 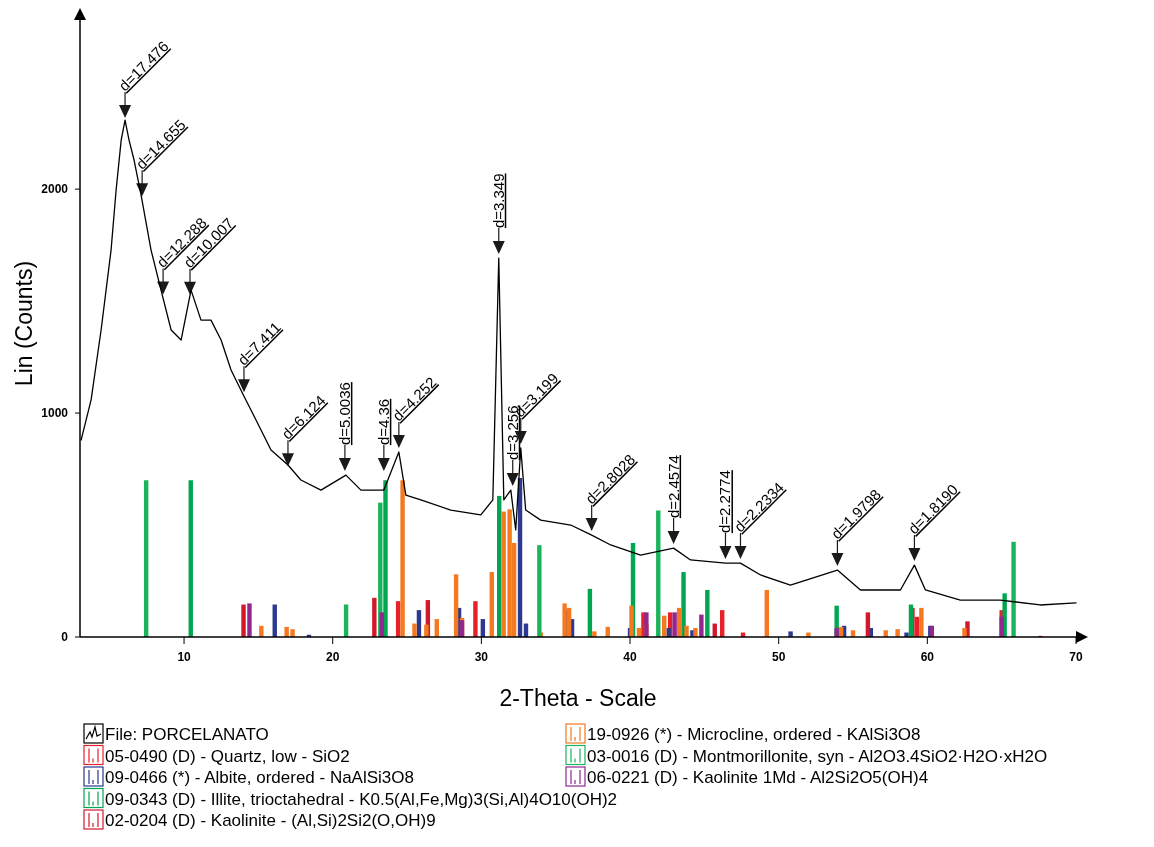 What do you see at coordinates (481, 657) in the screenshot?
I see `x-tick-label: 30` at bounding box center [481, 657].